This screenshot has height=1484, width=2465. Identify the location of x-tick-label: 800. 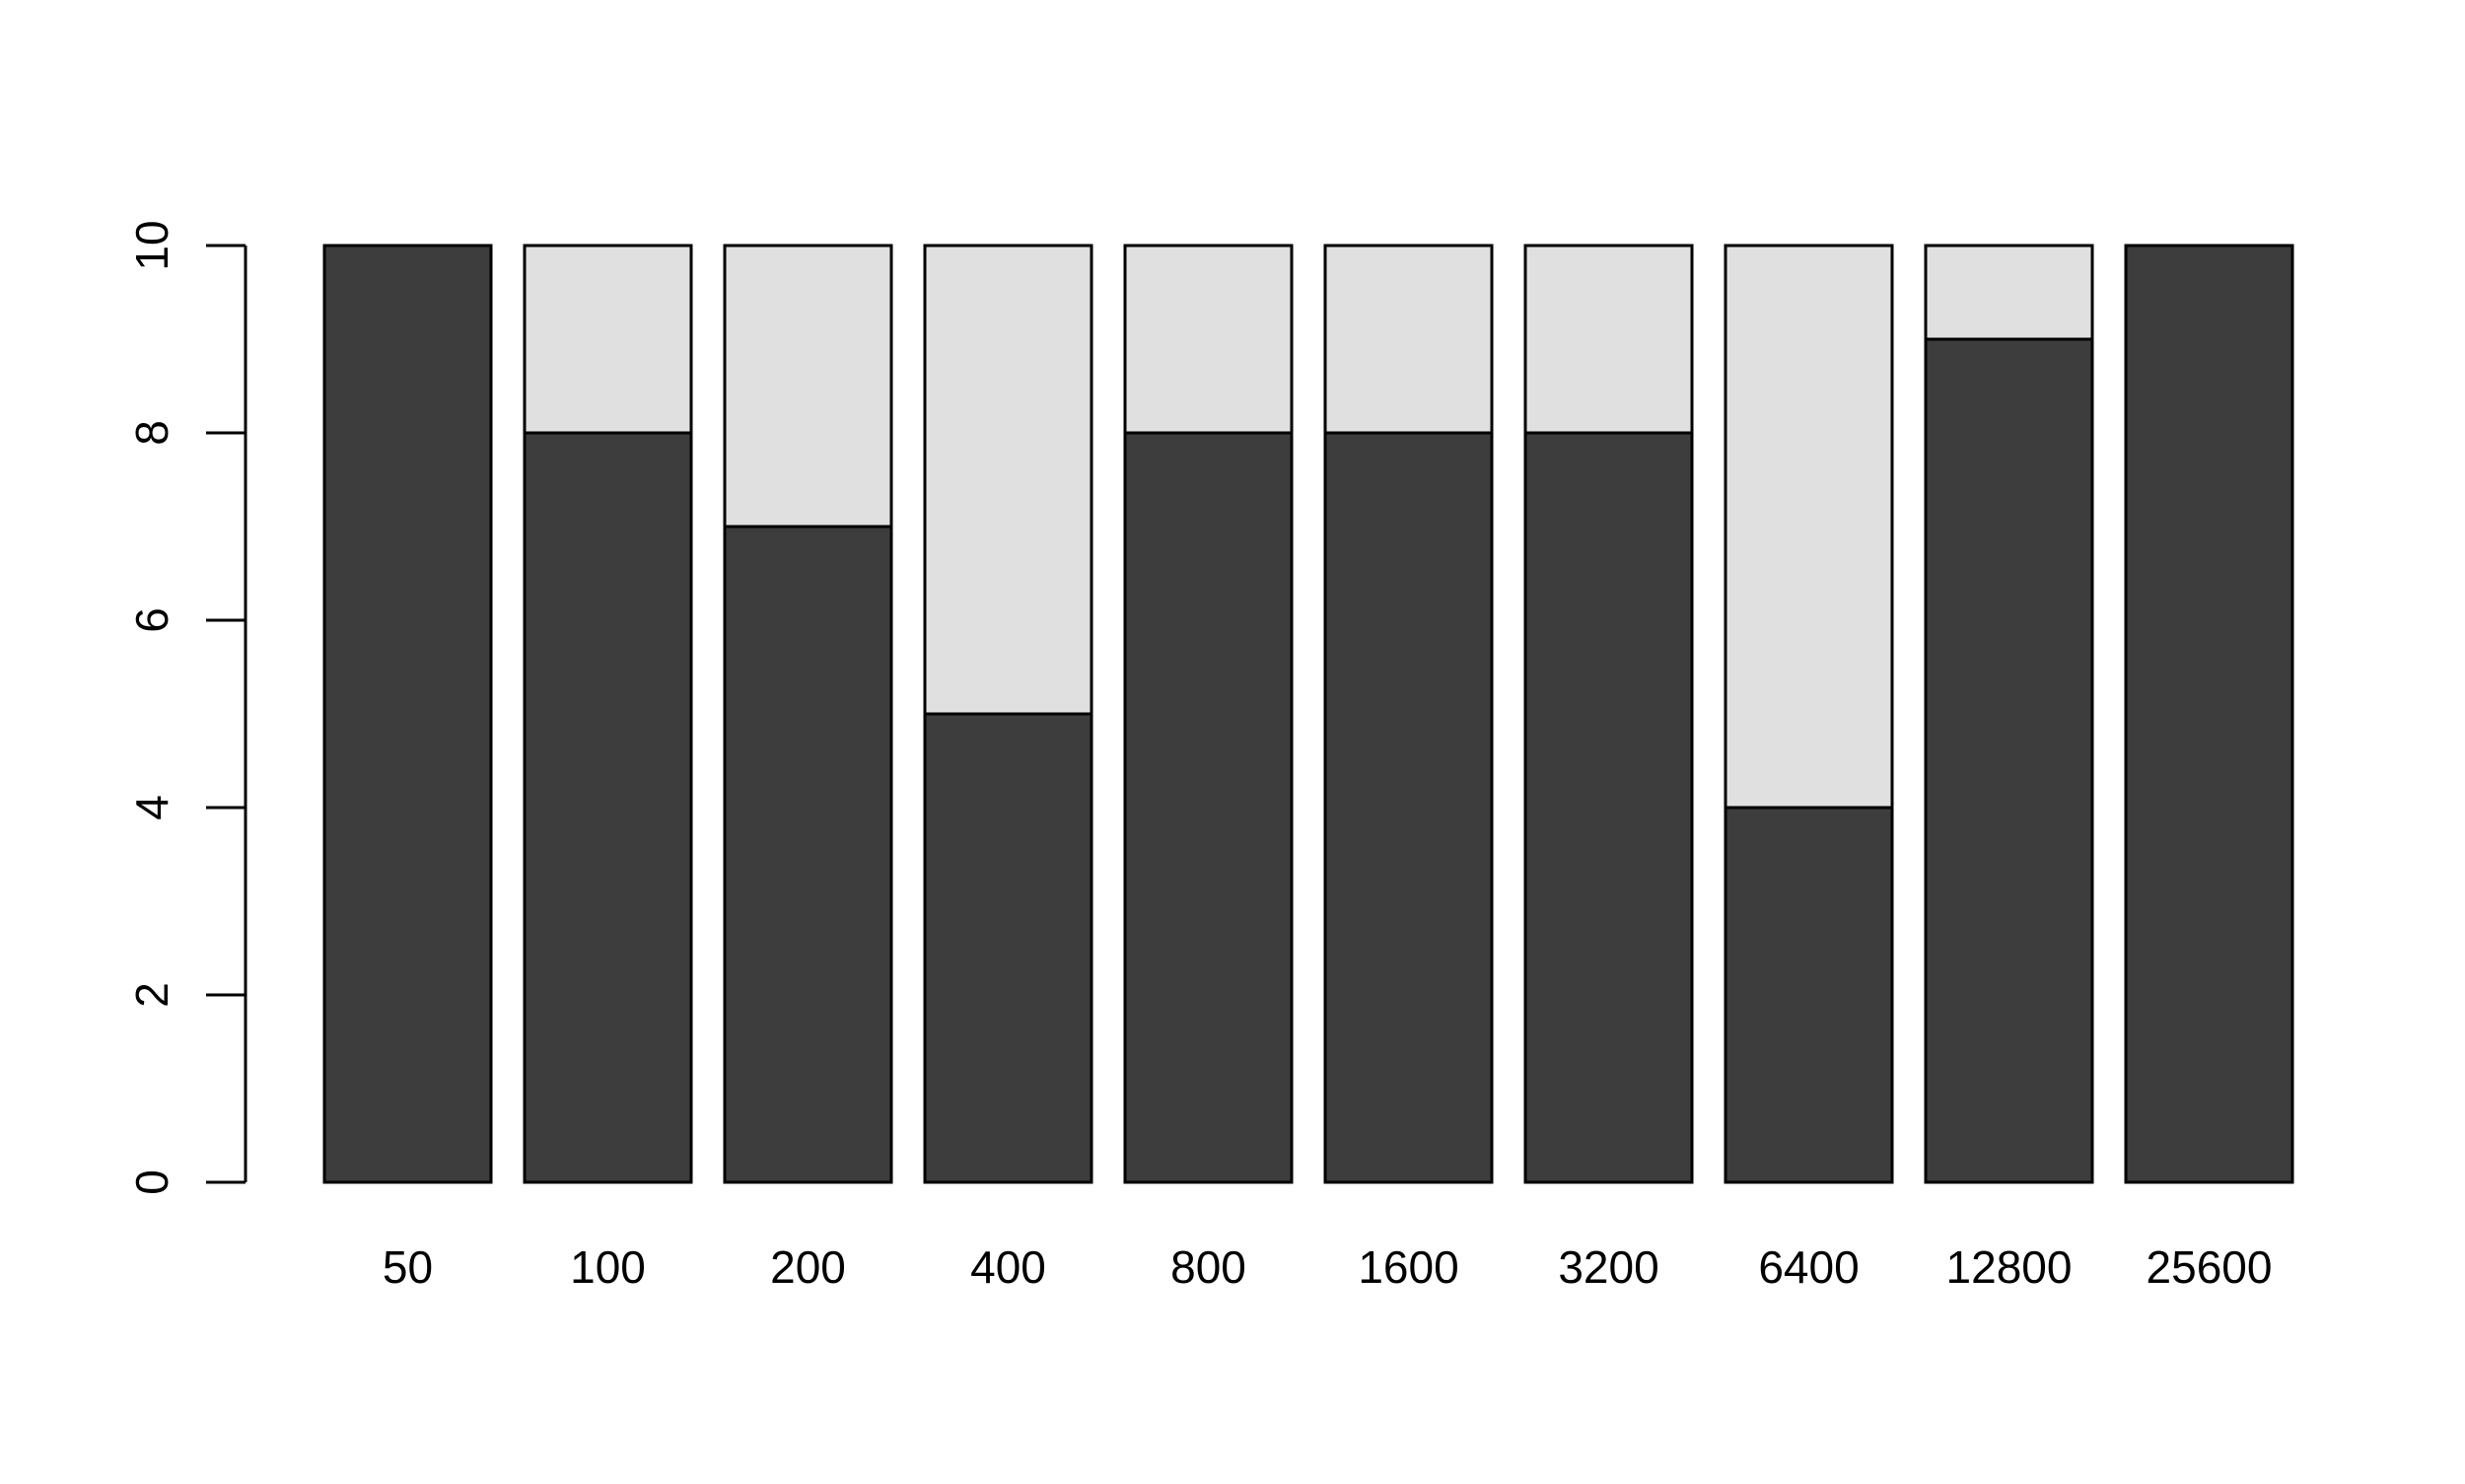
(1208, 1267).